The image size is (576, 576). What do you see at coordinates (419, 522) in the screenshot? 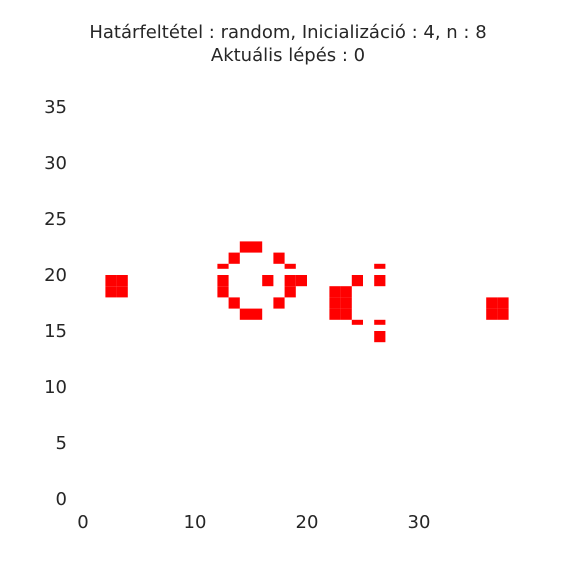
I see `x-tick-label: 30` at bounding box center [419, 522].